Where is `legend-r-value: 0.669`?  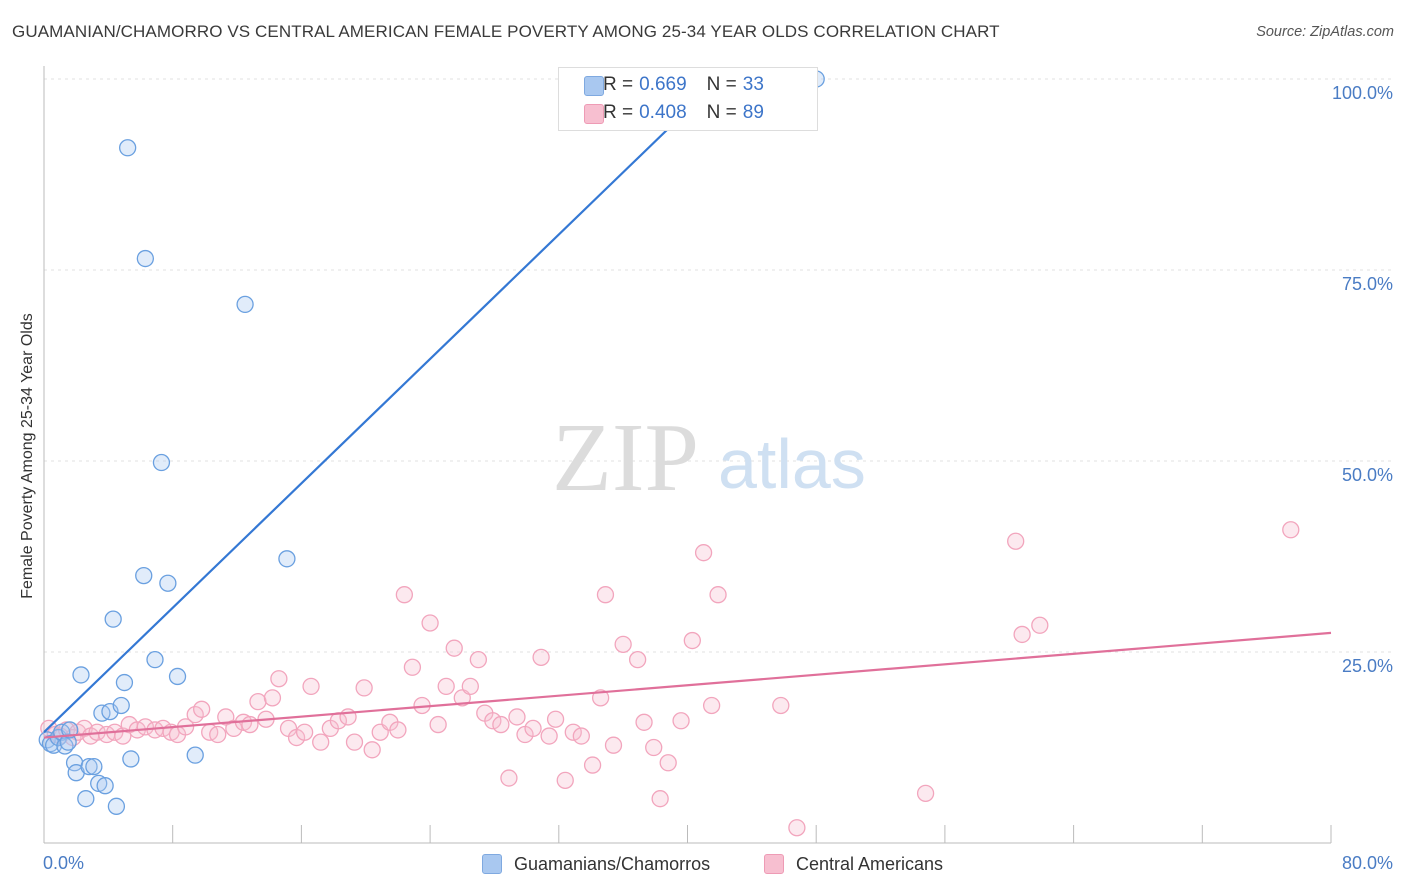 legend-r-value: 0.669 is located at coordinates (663, 84).